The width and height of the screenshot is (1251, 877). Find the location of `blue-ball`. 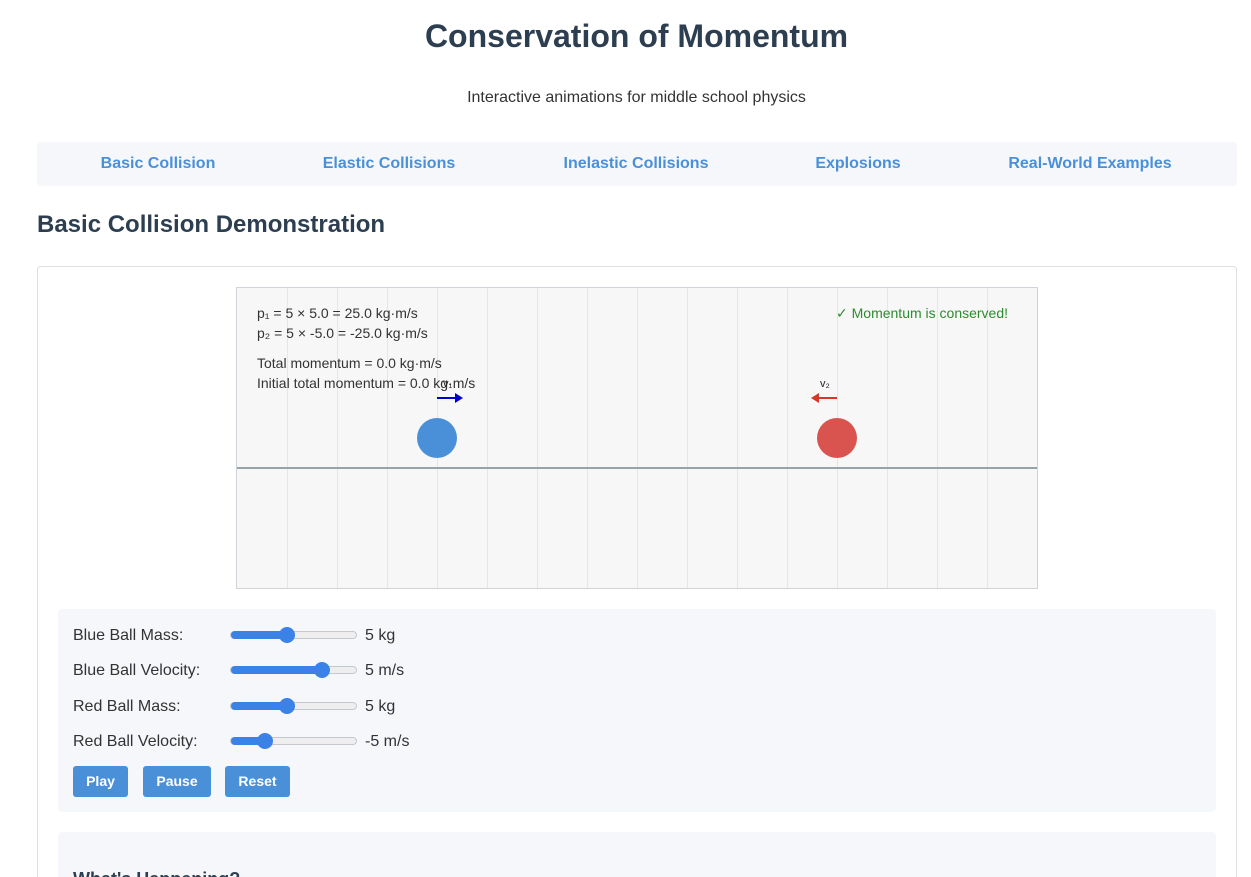

blue-ball is located at coordinates (437, 438).